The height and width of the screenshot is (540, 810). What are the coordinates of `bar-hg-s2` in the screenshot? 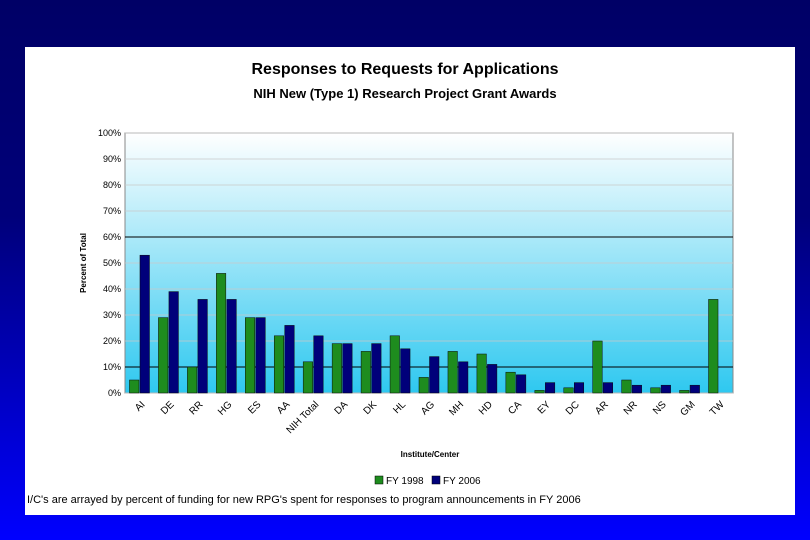 It's located at (231, 346).